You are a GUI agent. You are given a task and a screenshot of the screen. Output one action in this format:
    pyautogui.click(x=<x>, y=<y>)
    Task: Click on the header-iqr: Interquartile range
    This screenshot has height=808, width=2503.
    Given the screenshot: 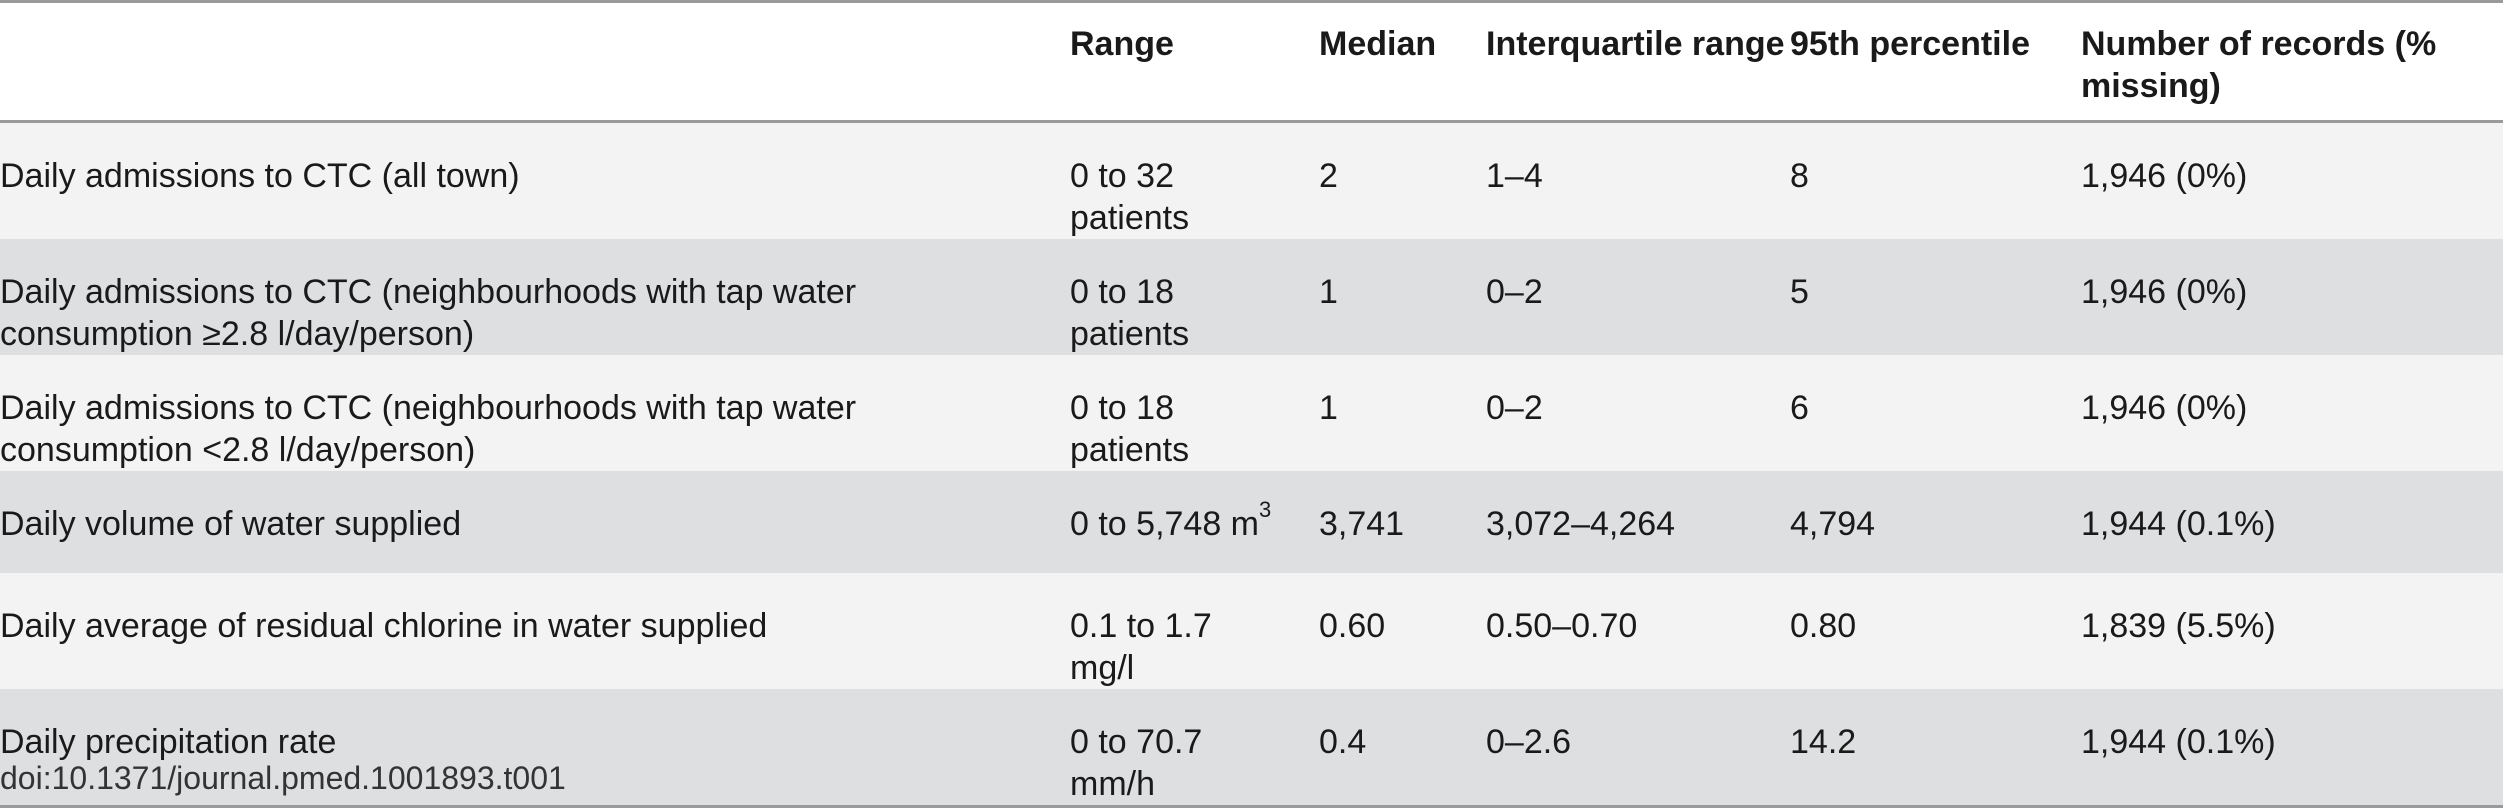 What is the action you would take?
    pyautogui.click(x=1638, y=62)
    